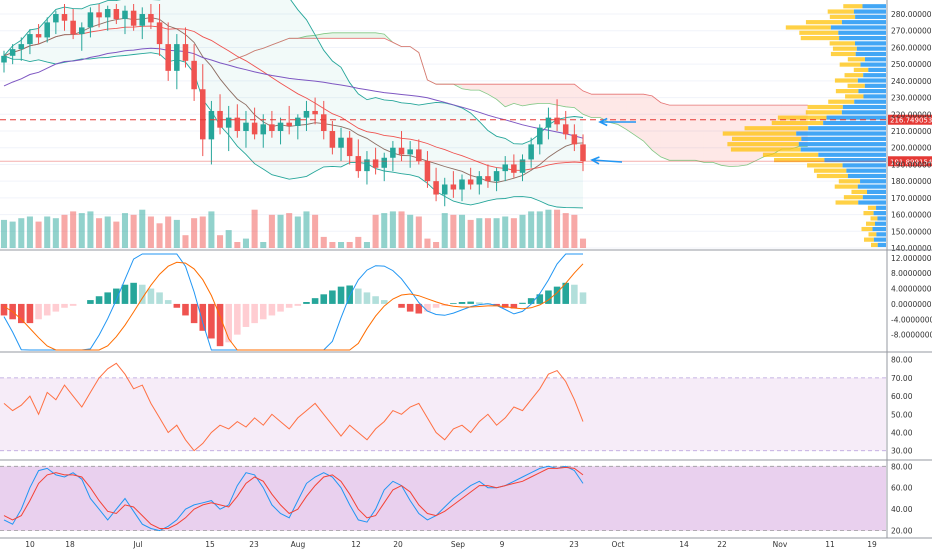 This screenshot has height=554, width=932. Describe the element at coordinates (780, 544) in the screenshot. I see `date-axis-tick: Nov` at that location.